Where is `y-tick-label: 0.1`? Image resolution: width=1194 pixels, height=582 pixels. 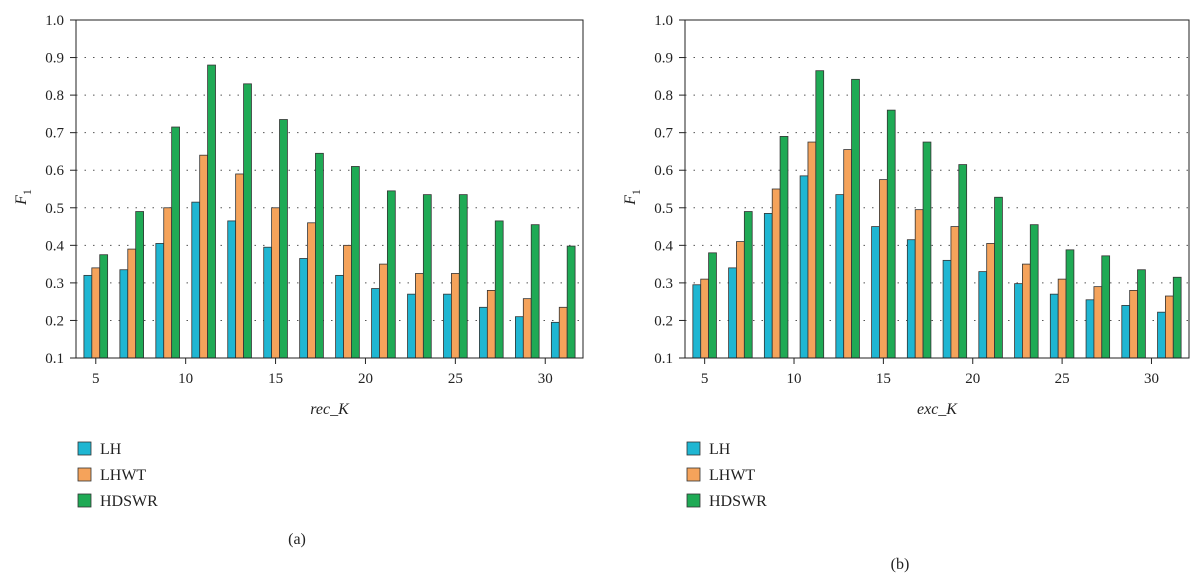 y-tick-label: 0.1 is located at coordinates (663, 359).